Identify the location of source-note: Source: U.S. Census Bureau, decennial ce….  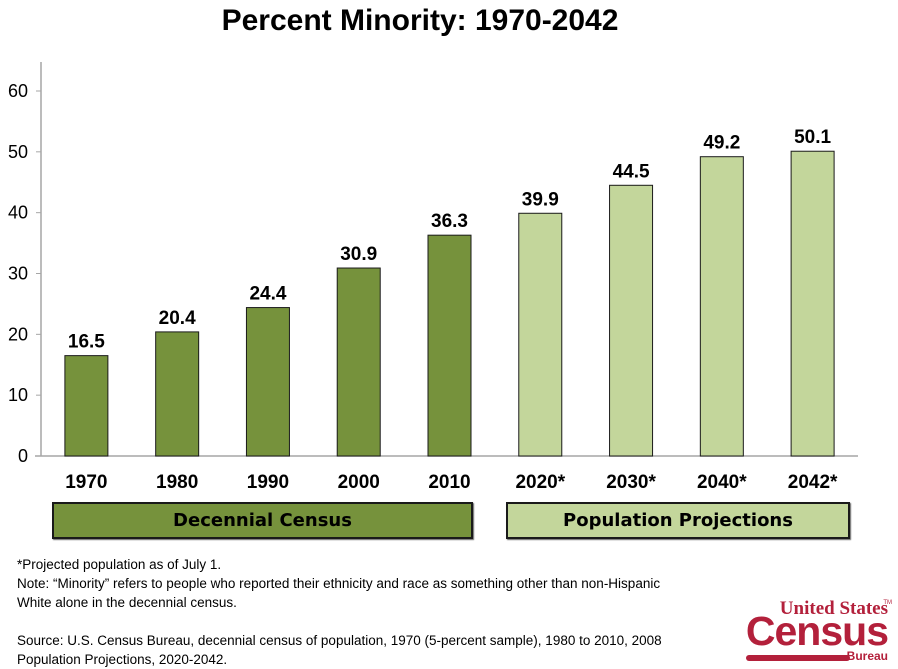
(339, 650).